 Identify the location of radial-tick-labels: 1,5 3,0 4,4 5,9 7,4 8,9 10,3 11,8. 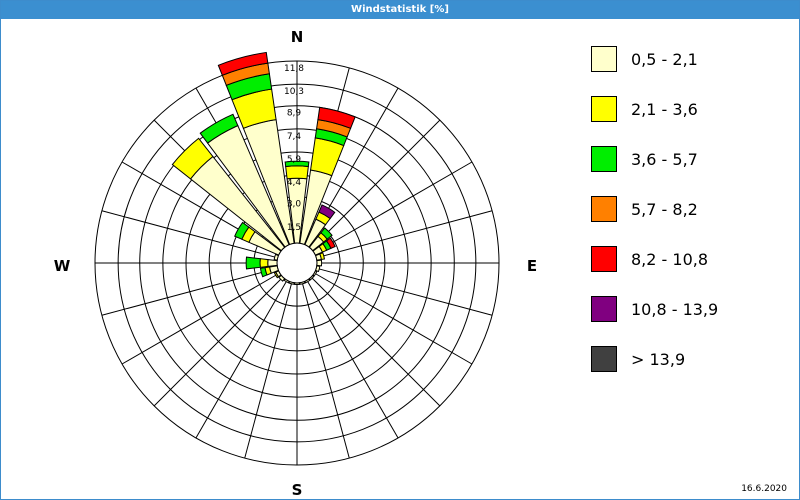
(294, 148).